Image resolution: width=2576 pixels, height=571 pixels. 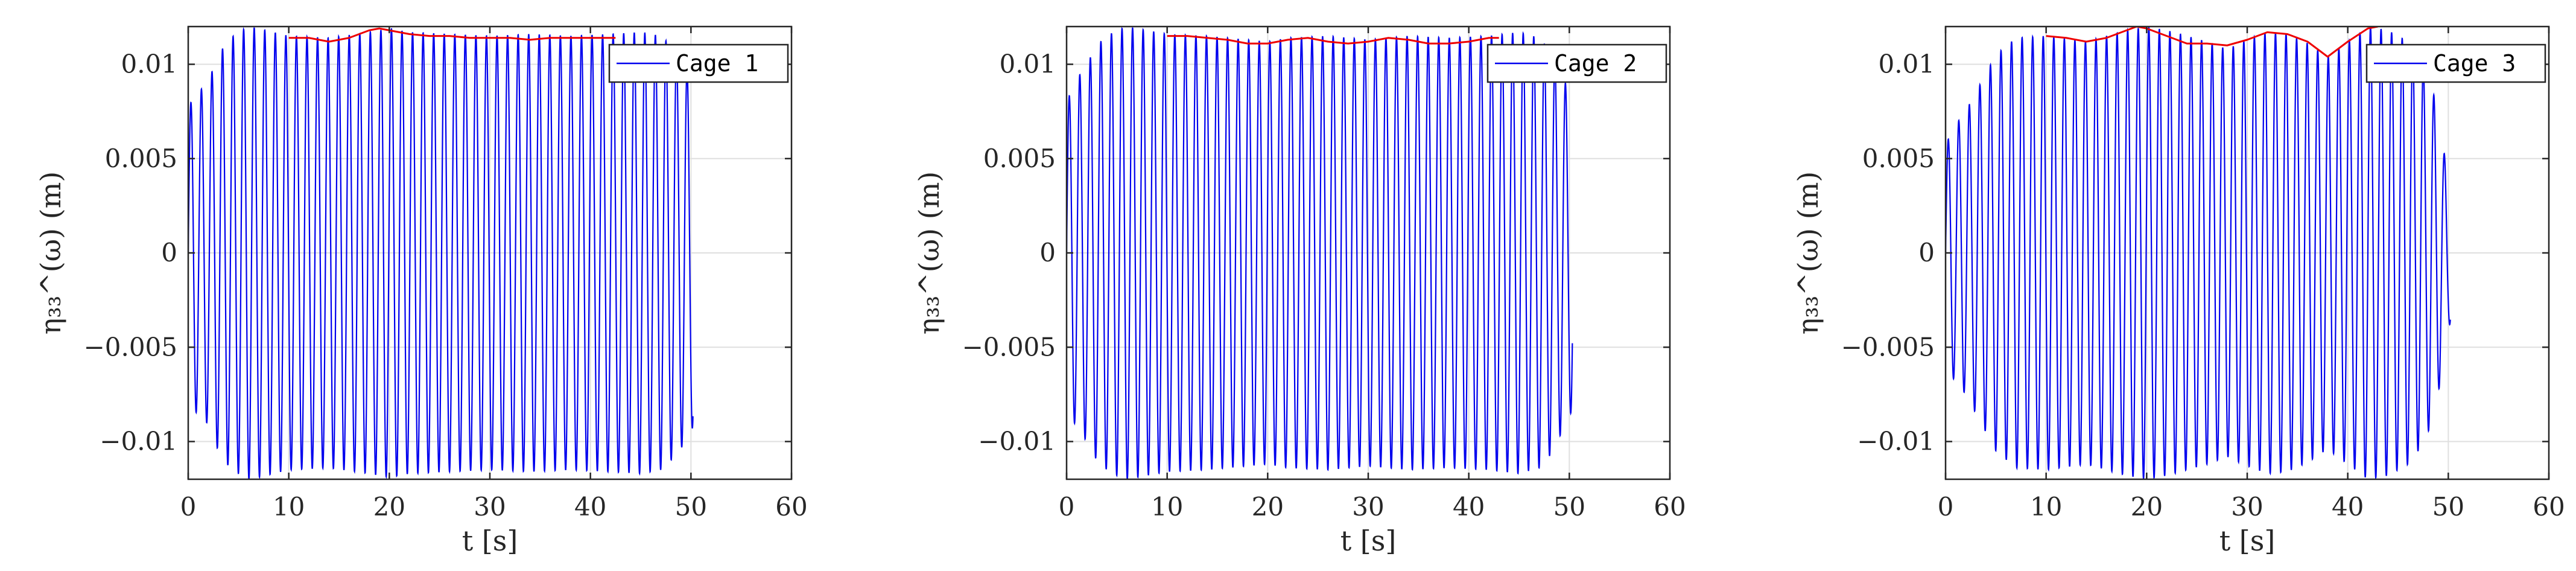 What do you see at coordinates (2474, 63) in the screenshot?
I see `legend-label: Cage 3` at bounding box center [2474, 63].